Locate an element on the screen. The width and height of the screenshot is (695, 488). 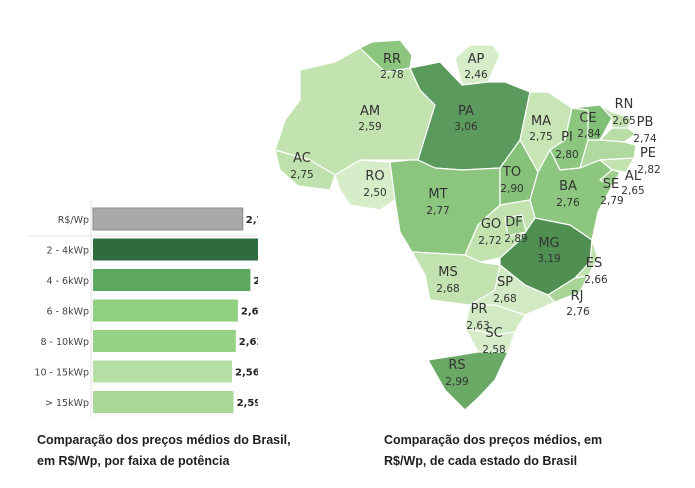
state-code-MT: MT is located at coordinates (437, 194).